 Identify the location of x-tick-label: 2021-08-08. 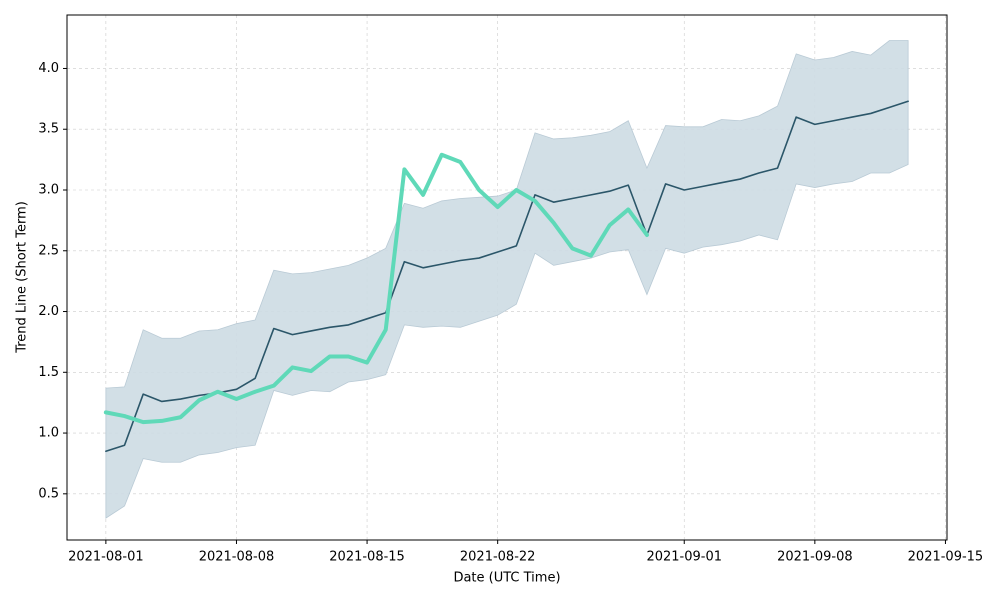
(237, 557).